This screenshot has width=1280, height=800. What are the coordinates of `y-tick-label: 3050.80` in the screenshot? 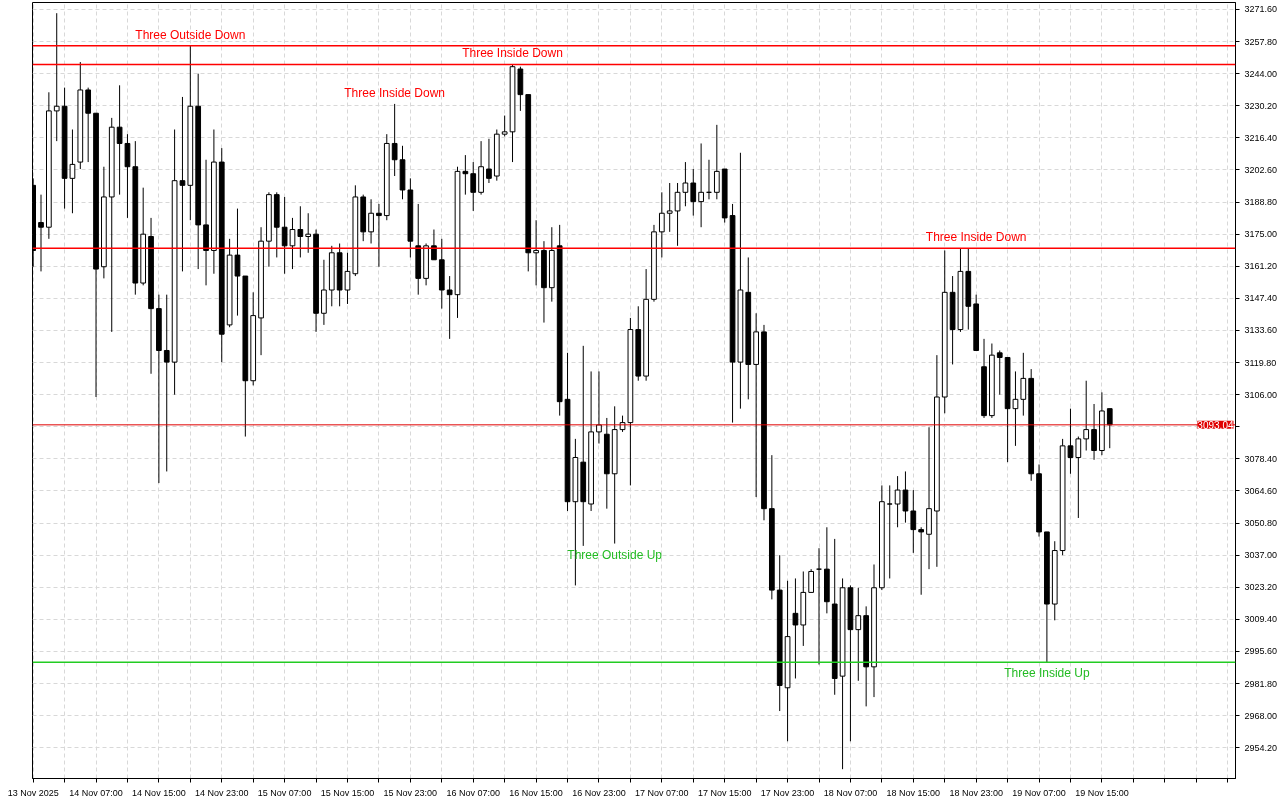 It's located at (1261, 523).